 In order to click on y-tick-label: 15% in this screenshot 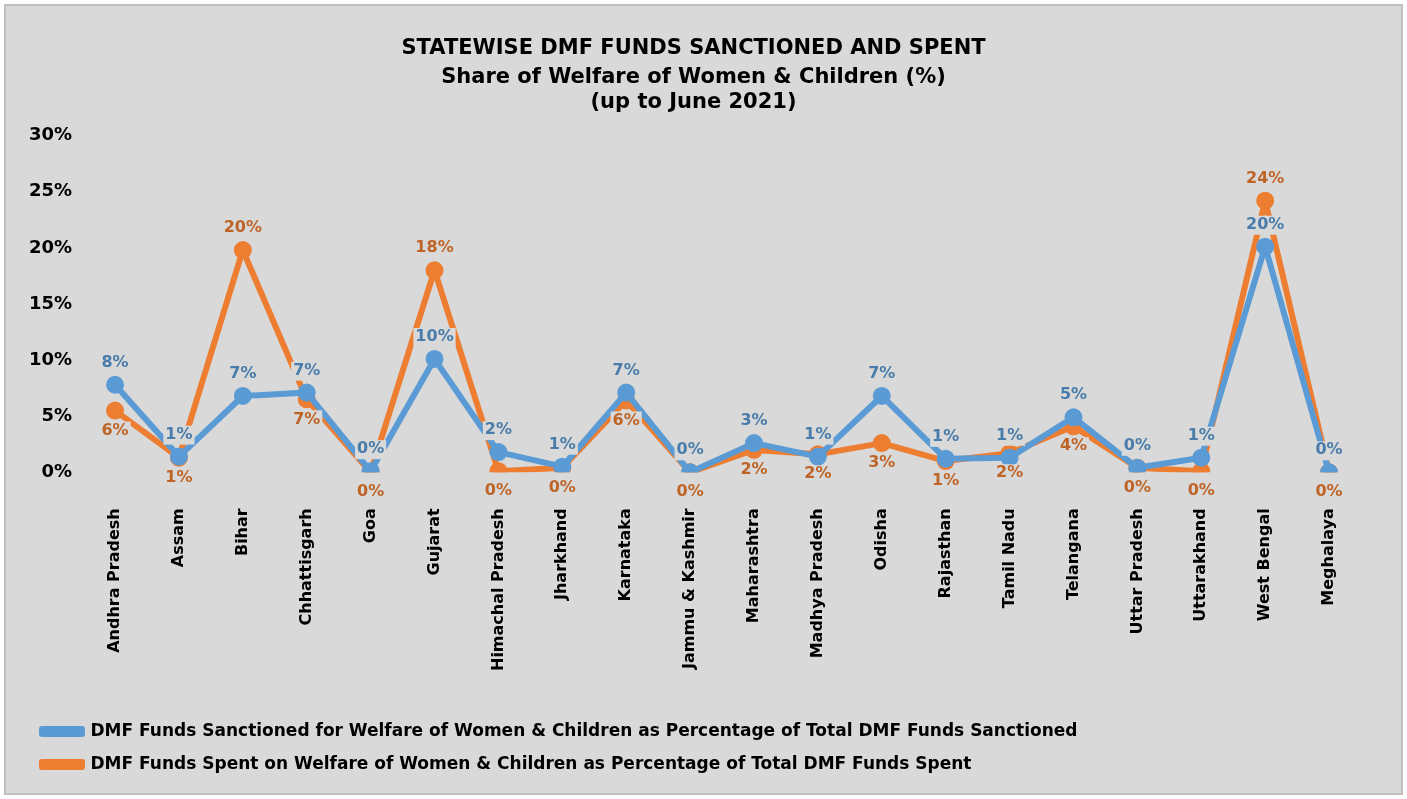, I will do `click(50, 302)`.